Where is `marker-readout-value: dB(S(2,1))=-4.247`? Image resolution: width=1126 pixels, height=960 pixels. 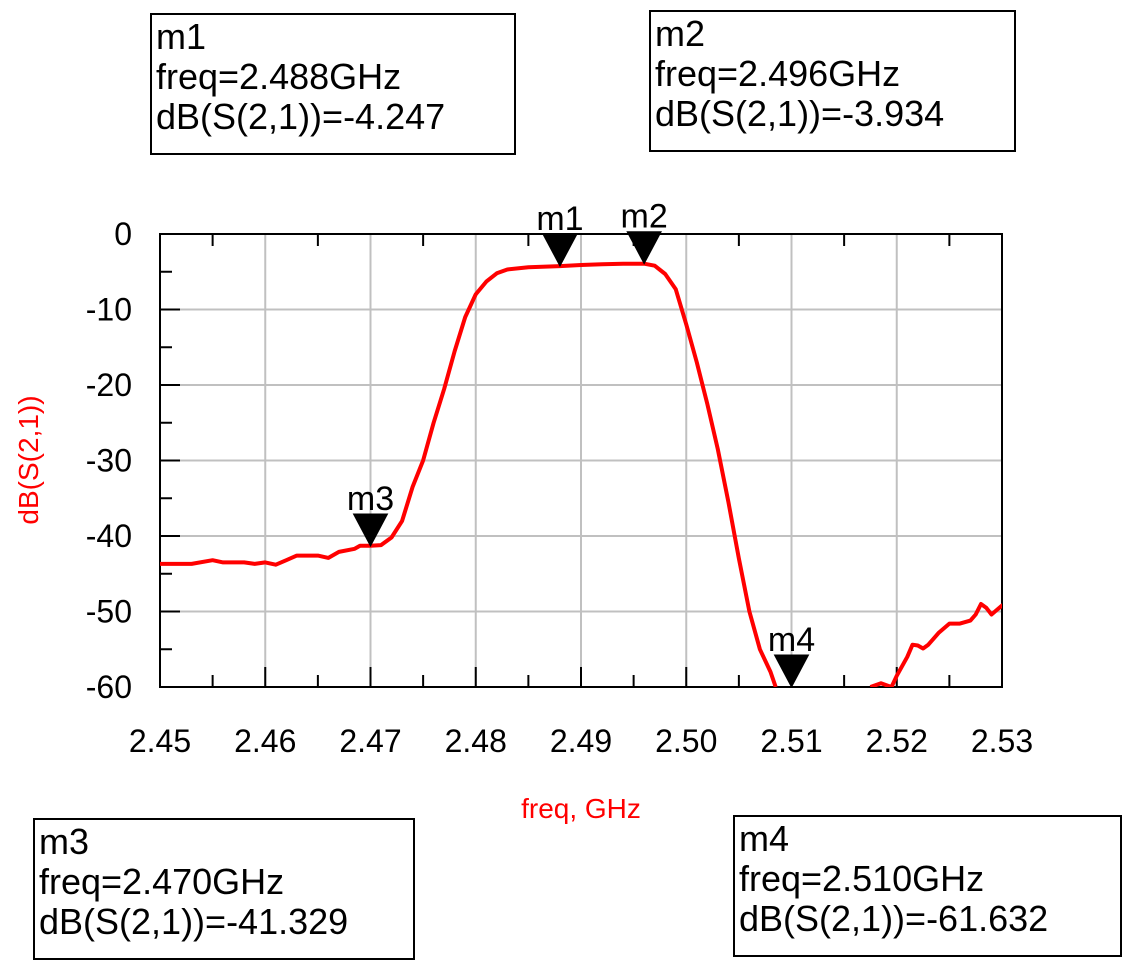
marker-readout-value: dB(S(2,1))=-4.247 is located at coordinates (301, 116).